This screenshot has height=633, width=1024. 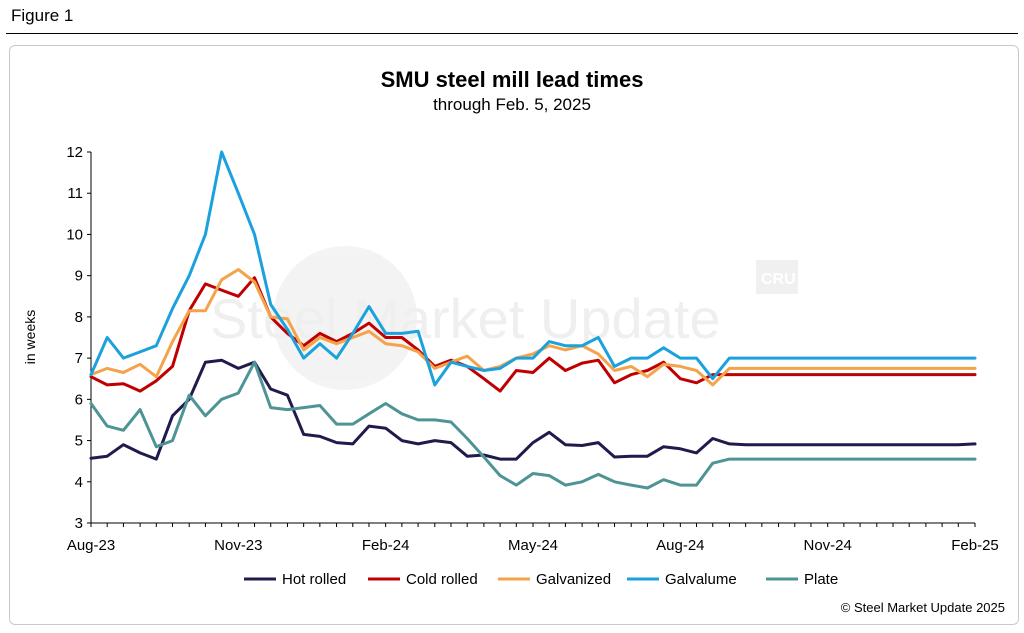 What do you see at coordinates (30, 337) in the screenshot?
I see `y-axis-label: in weeks` at bounding box center [30, 337].